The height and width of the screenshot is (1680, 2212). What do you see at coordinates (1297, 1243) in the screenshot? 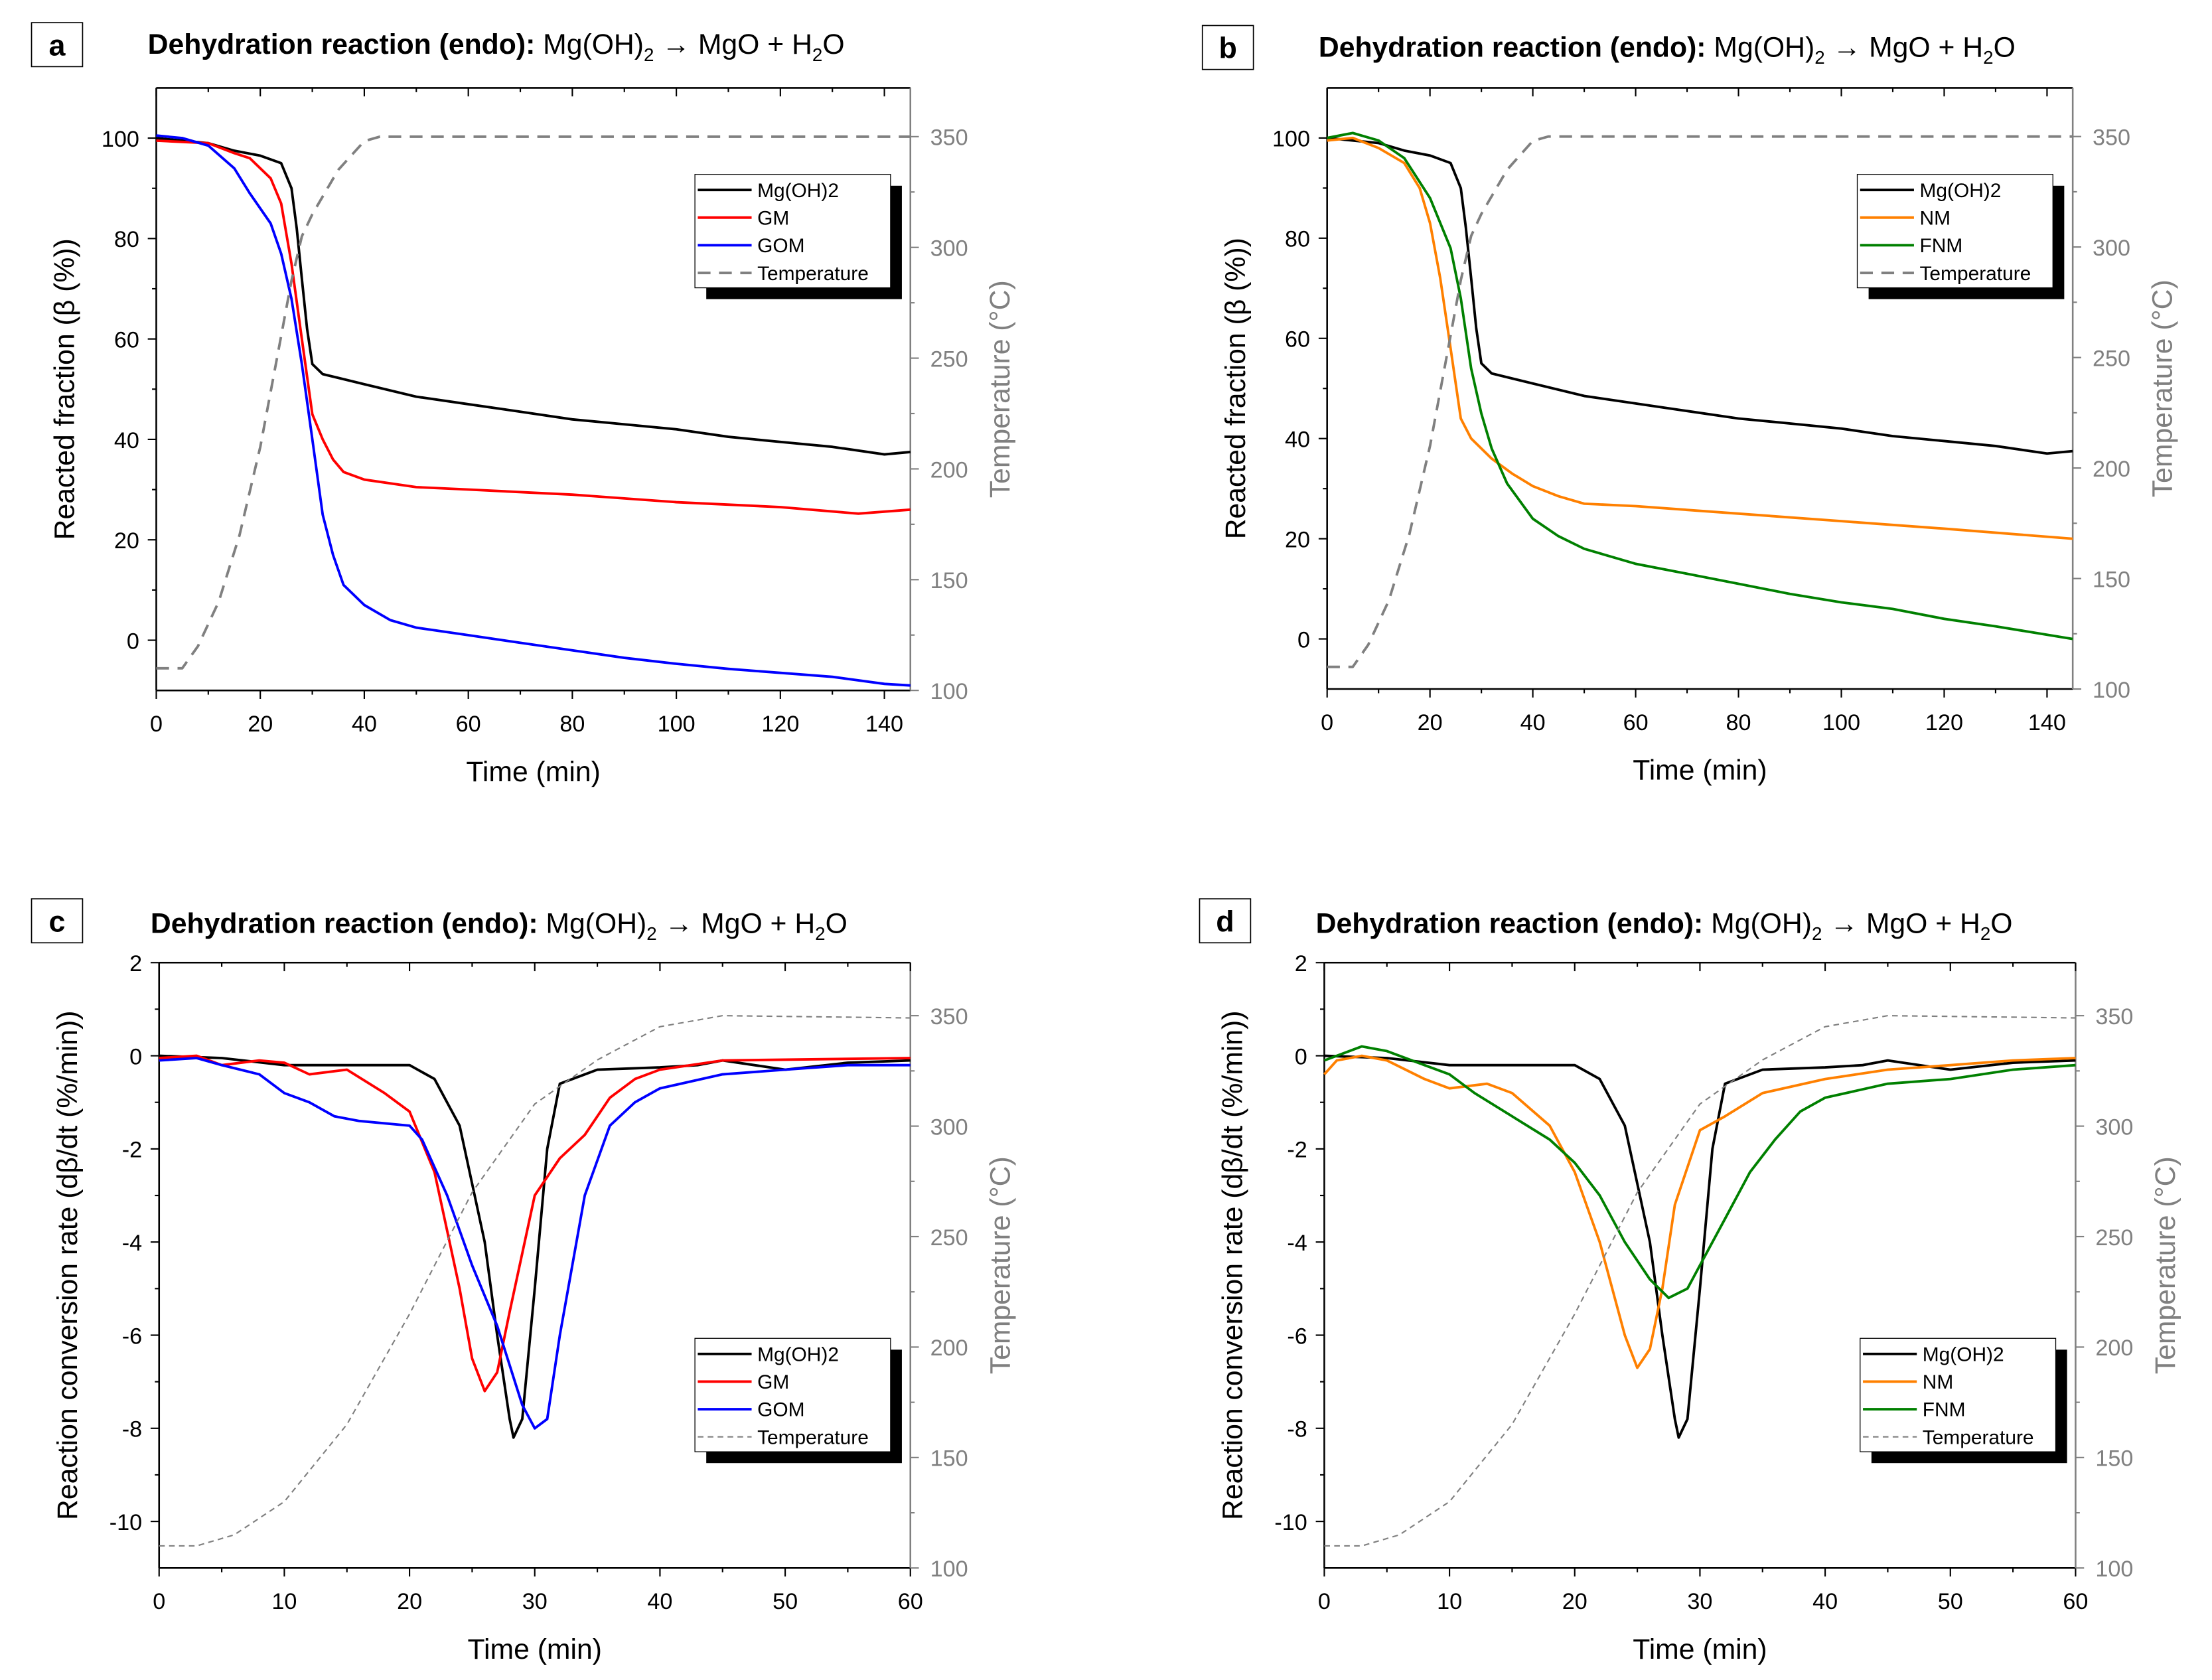
I see `y-tick-label: -4` at bounding box center [1297, 1243].